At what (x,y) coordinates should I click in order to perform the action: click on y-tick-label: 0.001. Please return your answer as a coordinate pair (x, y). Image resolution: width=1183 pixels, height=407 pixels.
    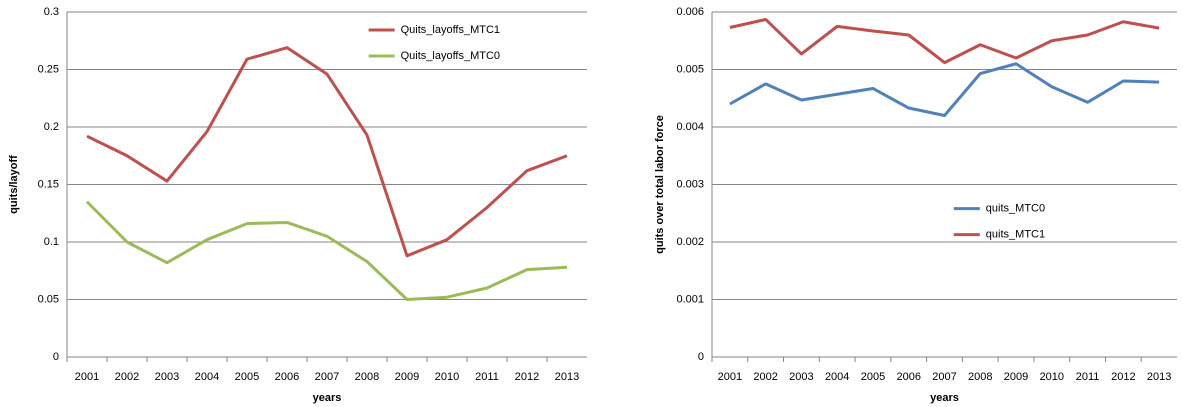
    Looking at the image, I should click on (690, 299).